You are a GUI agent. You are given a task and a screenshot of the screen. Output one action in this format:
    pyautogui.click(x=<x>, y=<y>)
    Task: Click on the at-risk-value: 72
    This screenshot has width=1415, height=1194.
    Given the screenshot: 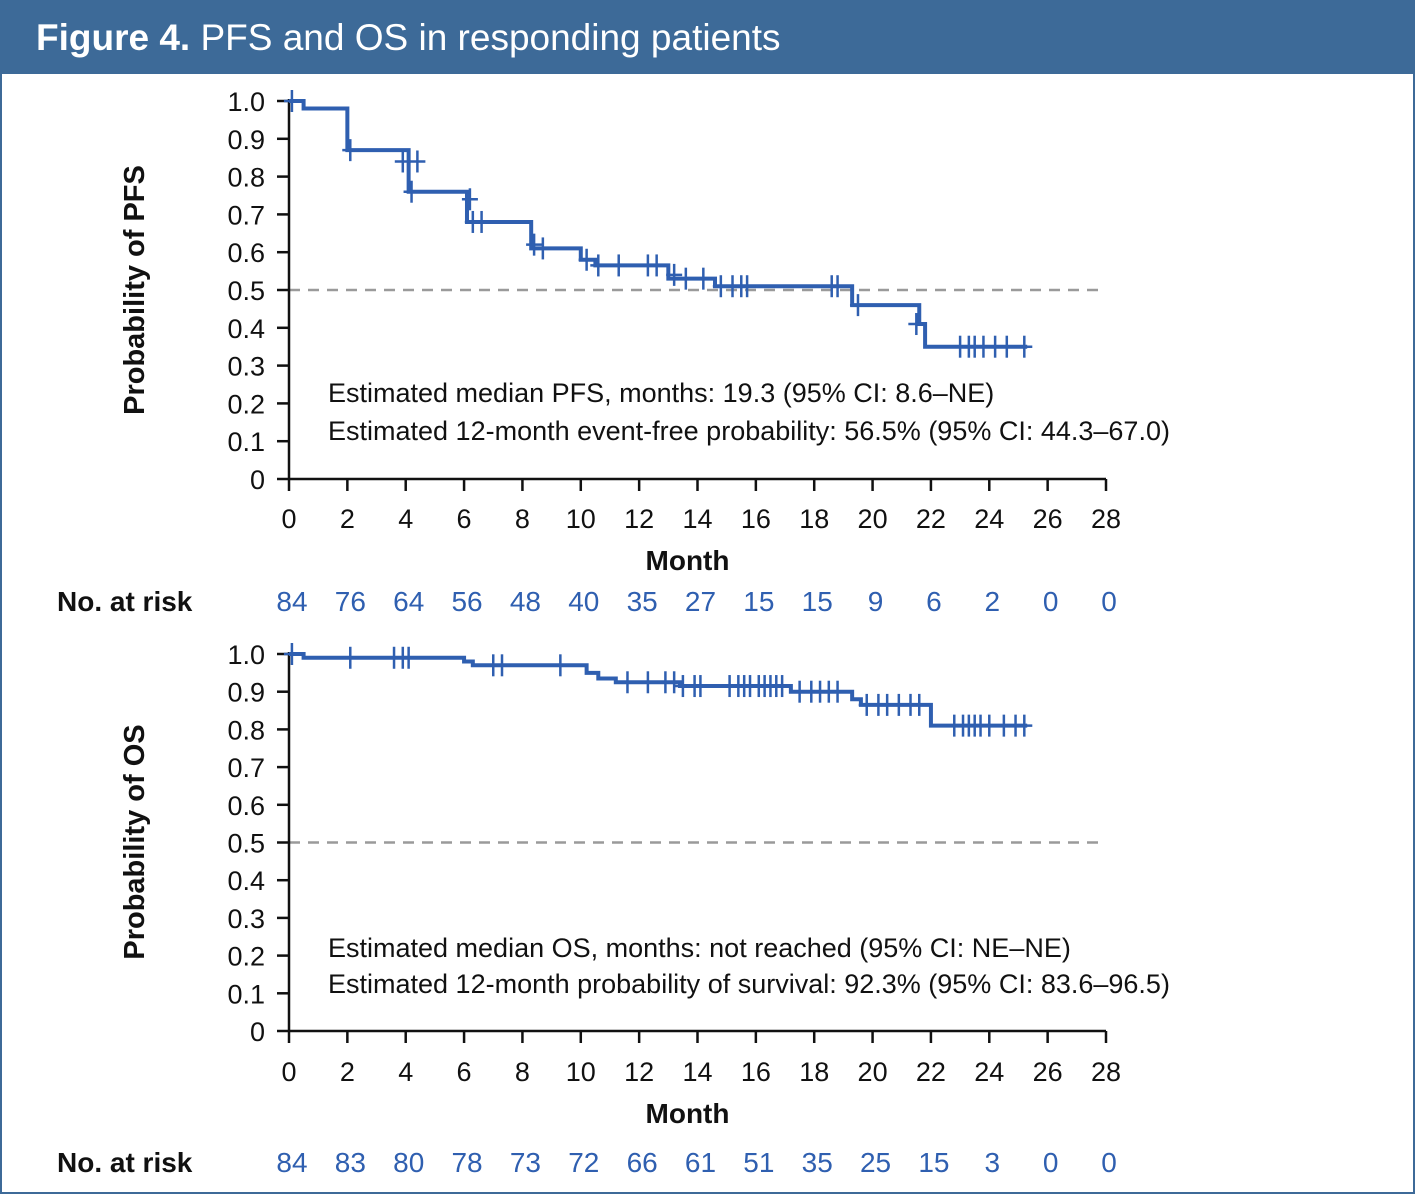 What is the action you would take?
    pyautogui.click(x=583, y=1162)
    